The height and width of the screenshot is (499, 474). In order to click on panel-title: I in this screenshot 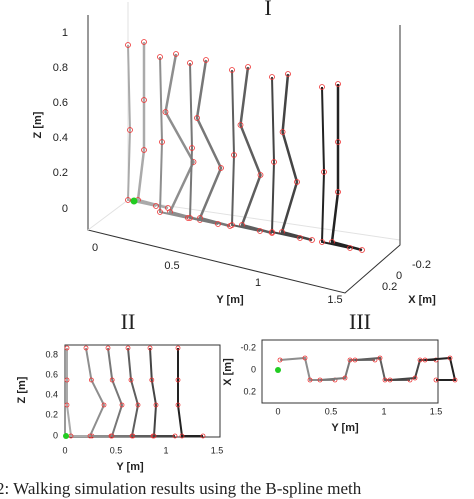, I will do `click(267, 10)`.